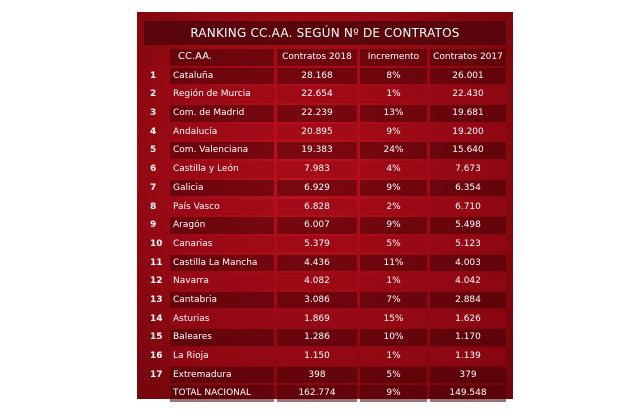  Describe the element at coordinates (222, 356) in the screenshot. I see `region-cell: La Rioja` at that location.